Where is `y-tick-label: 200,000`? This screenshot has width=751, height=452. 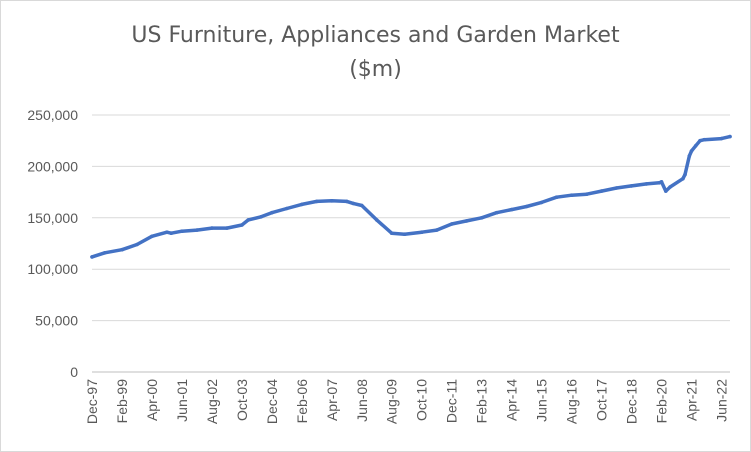 y-tick-label: 200,000 is located at coordinates (52, 166).